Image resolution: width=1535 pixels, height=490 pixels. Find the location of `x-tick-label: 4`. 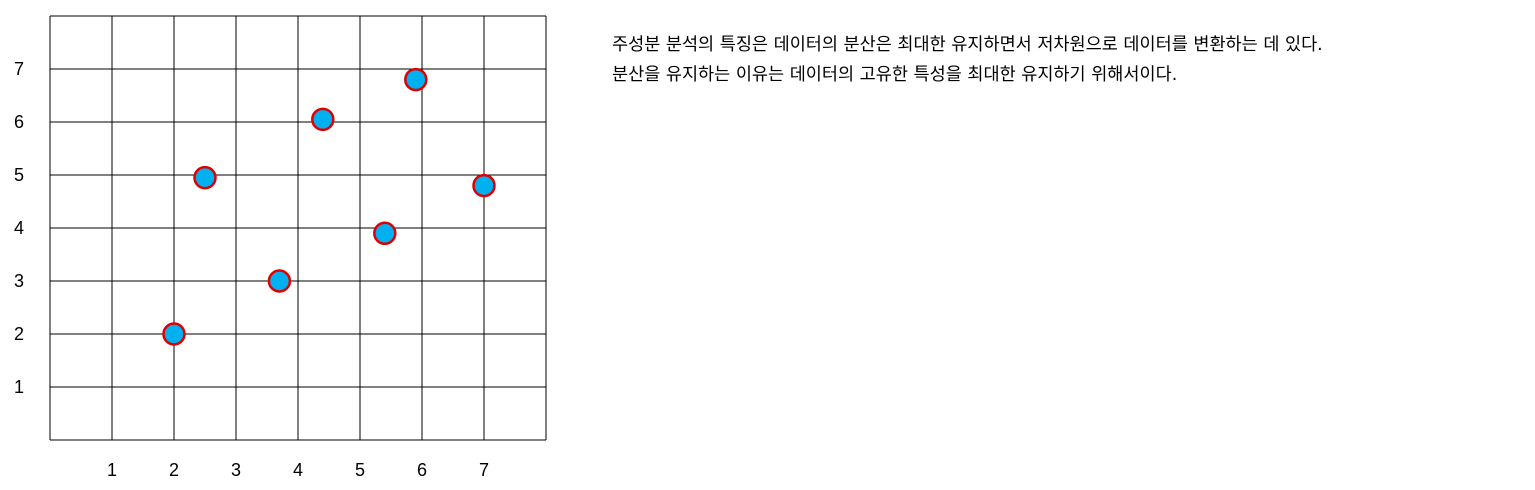

x-tick-label: 4 is located at coordinates (298, 470).